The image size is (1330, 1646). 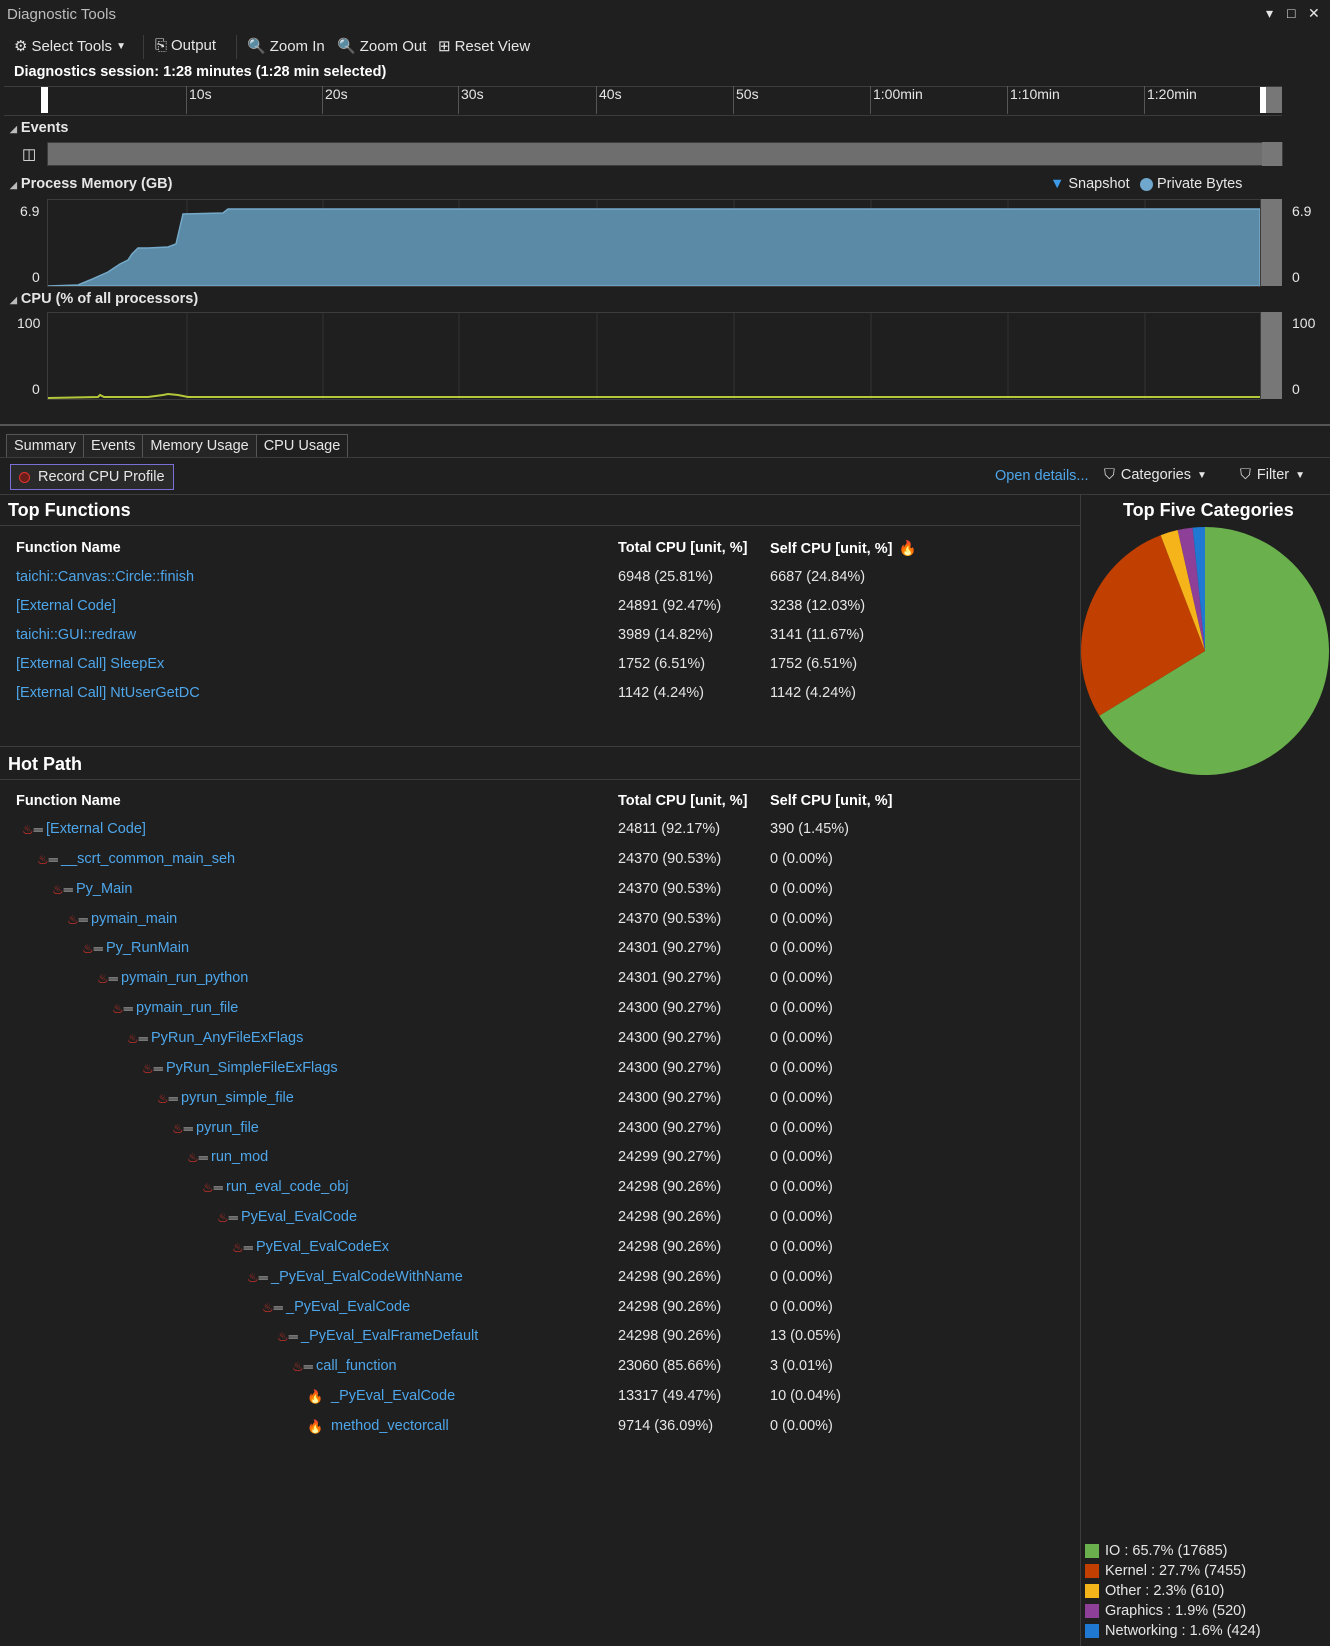 I want to click on total-cpu-cell: 24370 (90.53%), so click(x=670, y=888).